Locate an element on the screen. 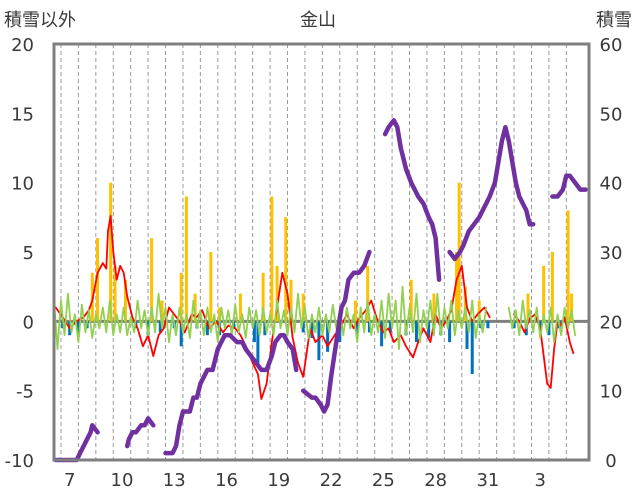  x-tick-label: 13 is located at coordinates (174, 480).